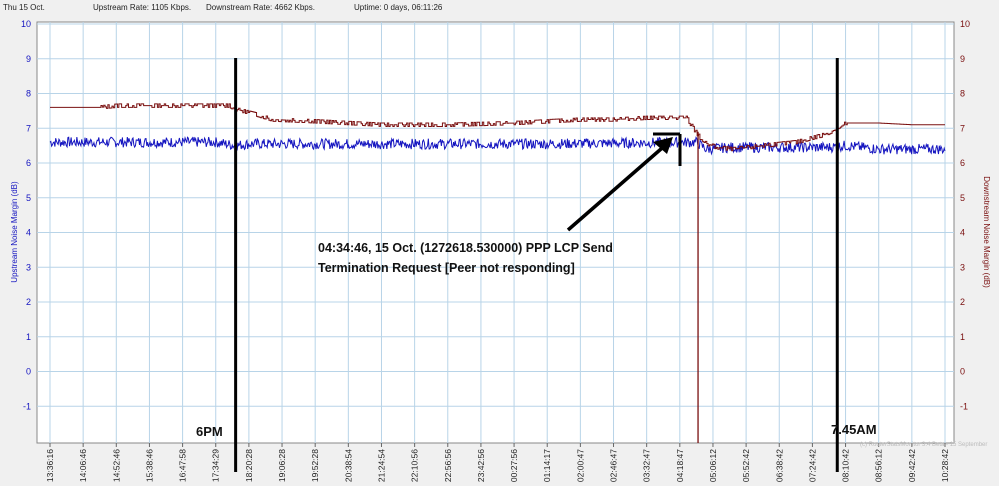  What do you see at coordinates (962, 233) in the screenshot?
I see `y-tick-label-right: 4` at bounding box center [962, 233].